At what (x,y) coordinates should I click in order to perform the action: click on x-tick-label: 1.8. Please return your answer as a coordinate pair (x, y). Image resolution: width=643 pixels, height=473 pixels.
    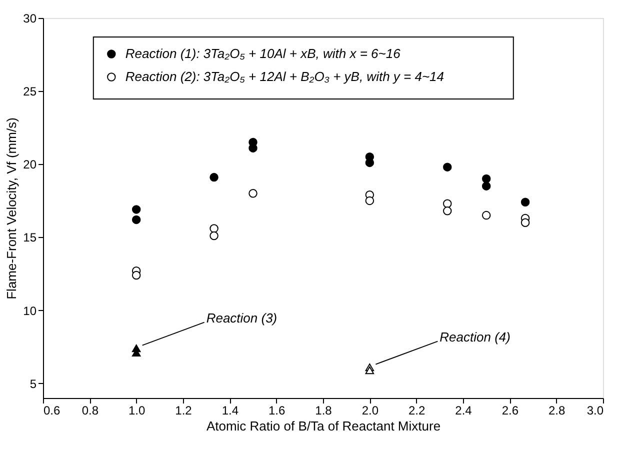
    Looking at the image, I should click on (323, 411).